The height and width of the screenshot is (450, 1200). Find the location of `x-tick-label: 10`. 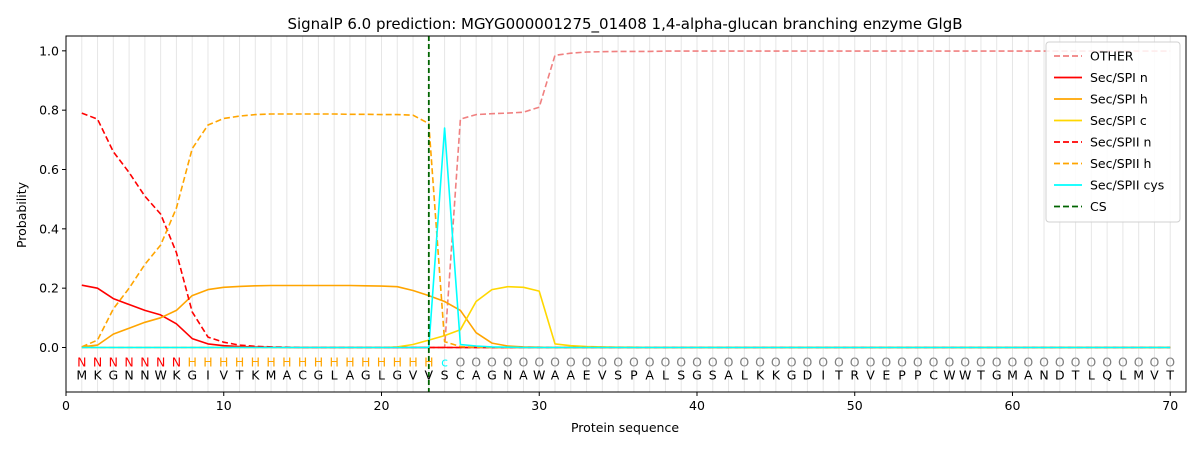

x-tick-label: 10 is located at coordinates (224, 405).